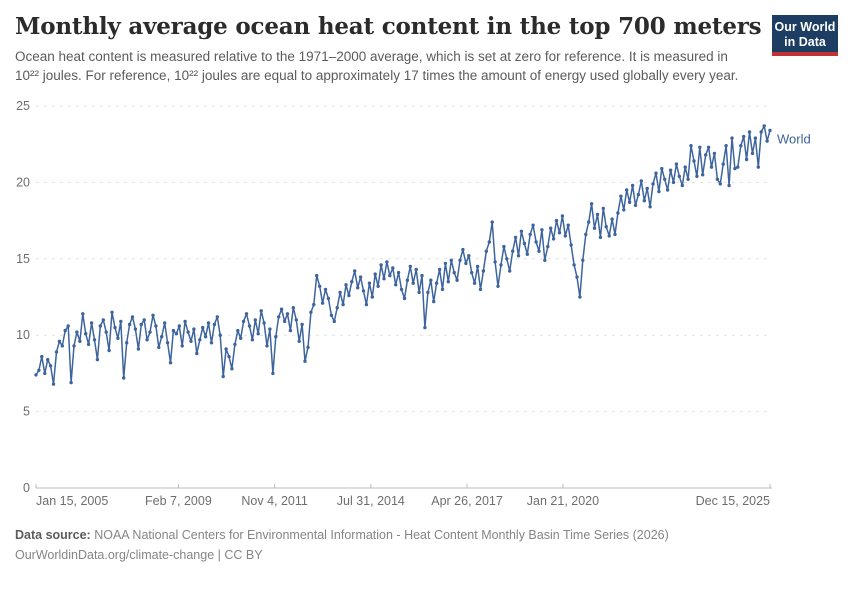 This screenshot has width=850, height=600. Describe the element at coordinates (53, 534) in the screenshot. I see `datasource-label: Data source:` at that location.